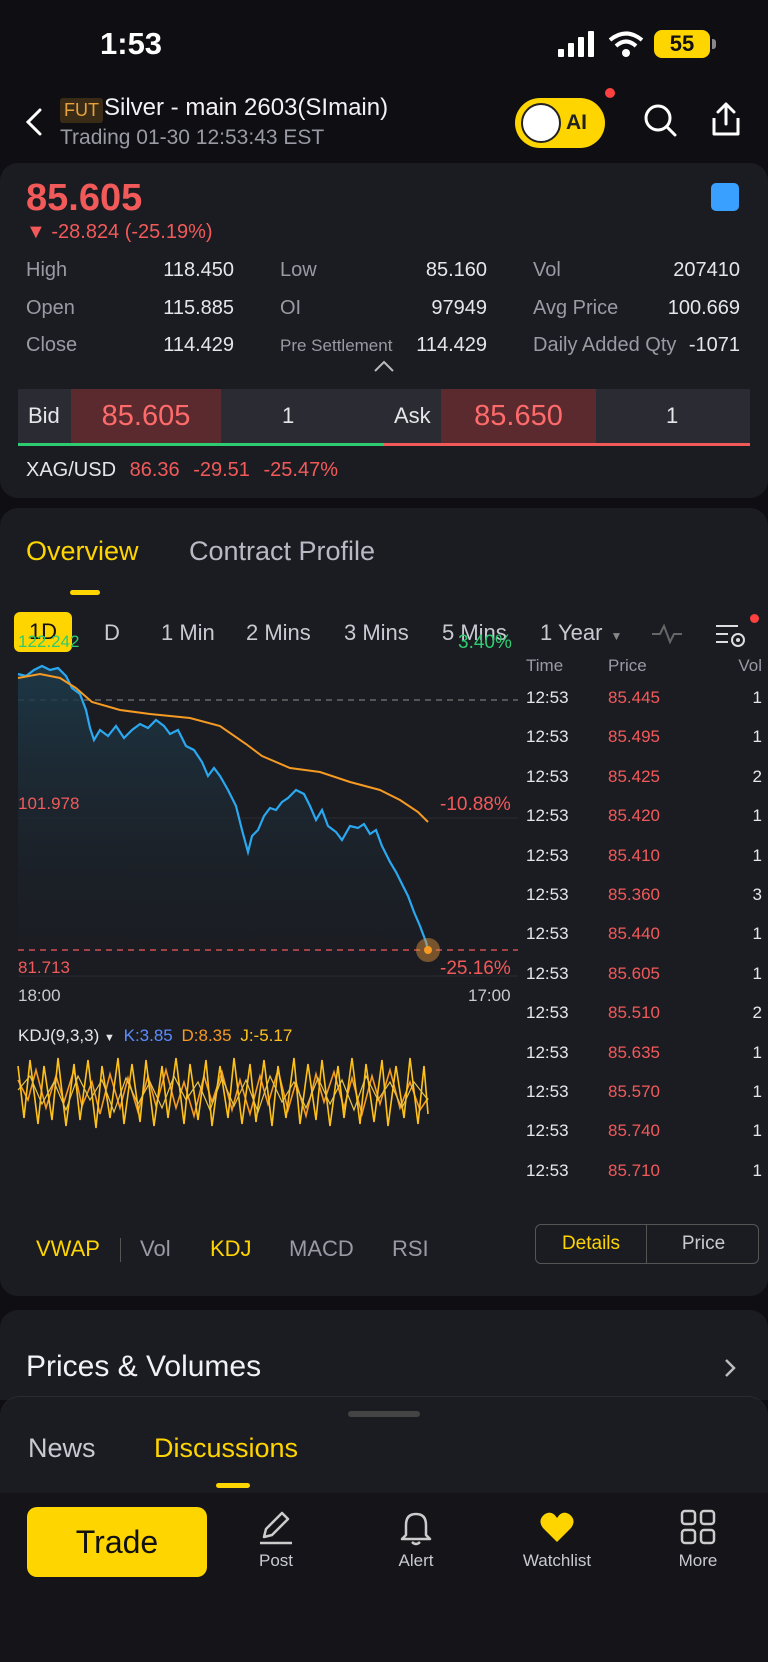 This screenshot has height=1662, width=768. I want to click on indicator-vol: Vol, so click(155, 1248).